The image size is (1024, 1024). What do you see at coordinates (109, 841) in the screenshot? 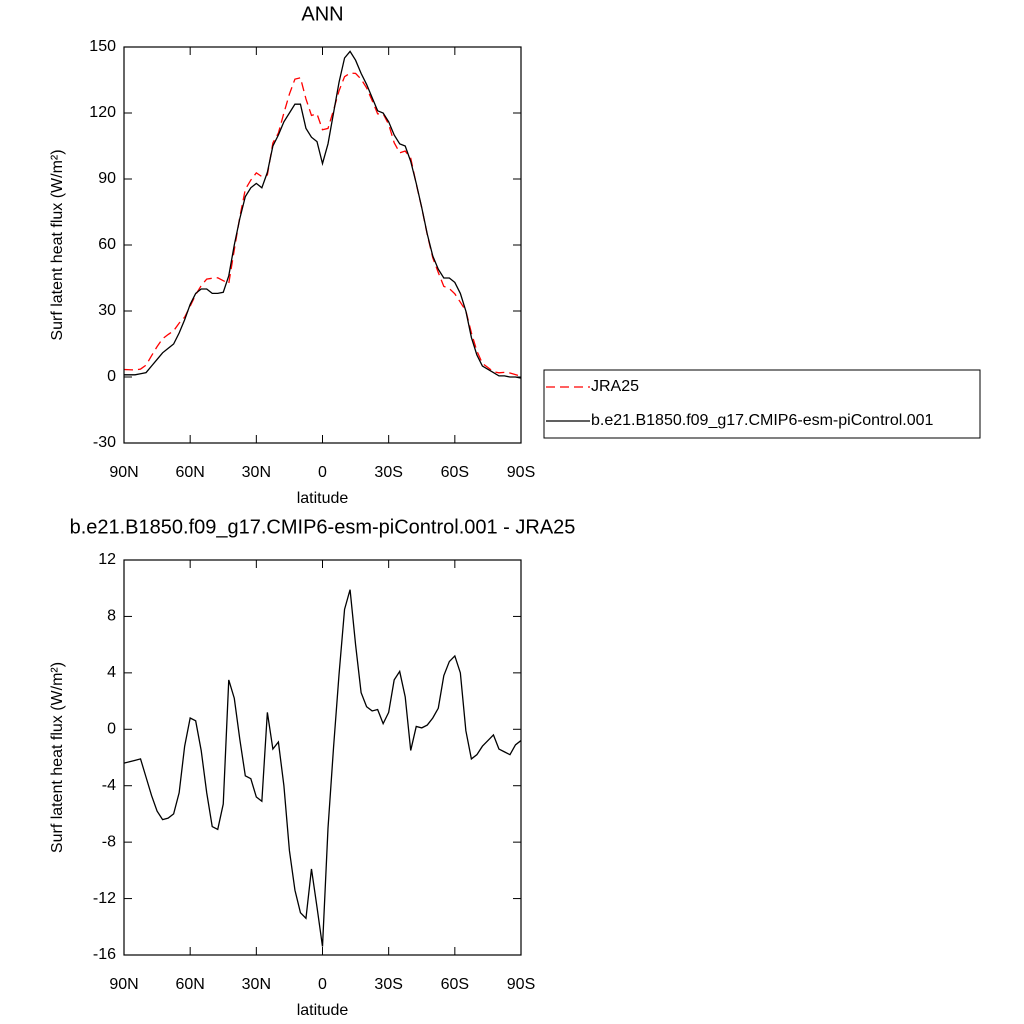
I see `y-tick-label: -8` at bounding box center [109, 841].